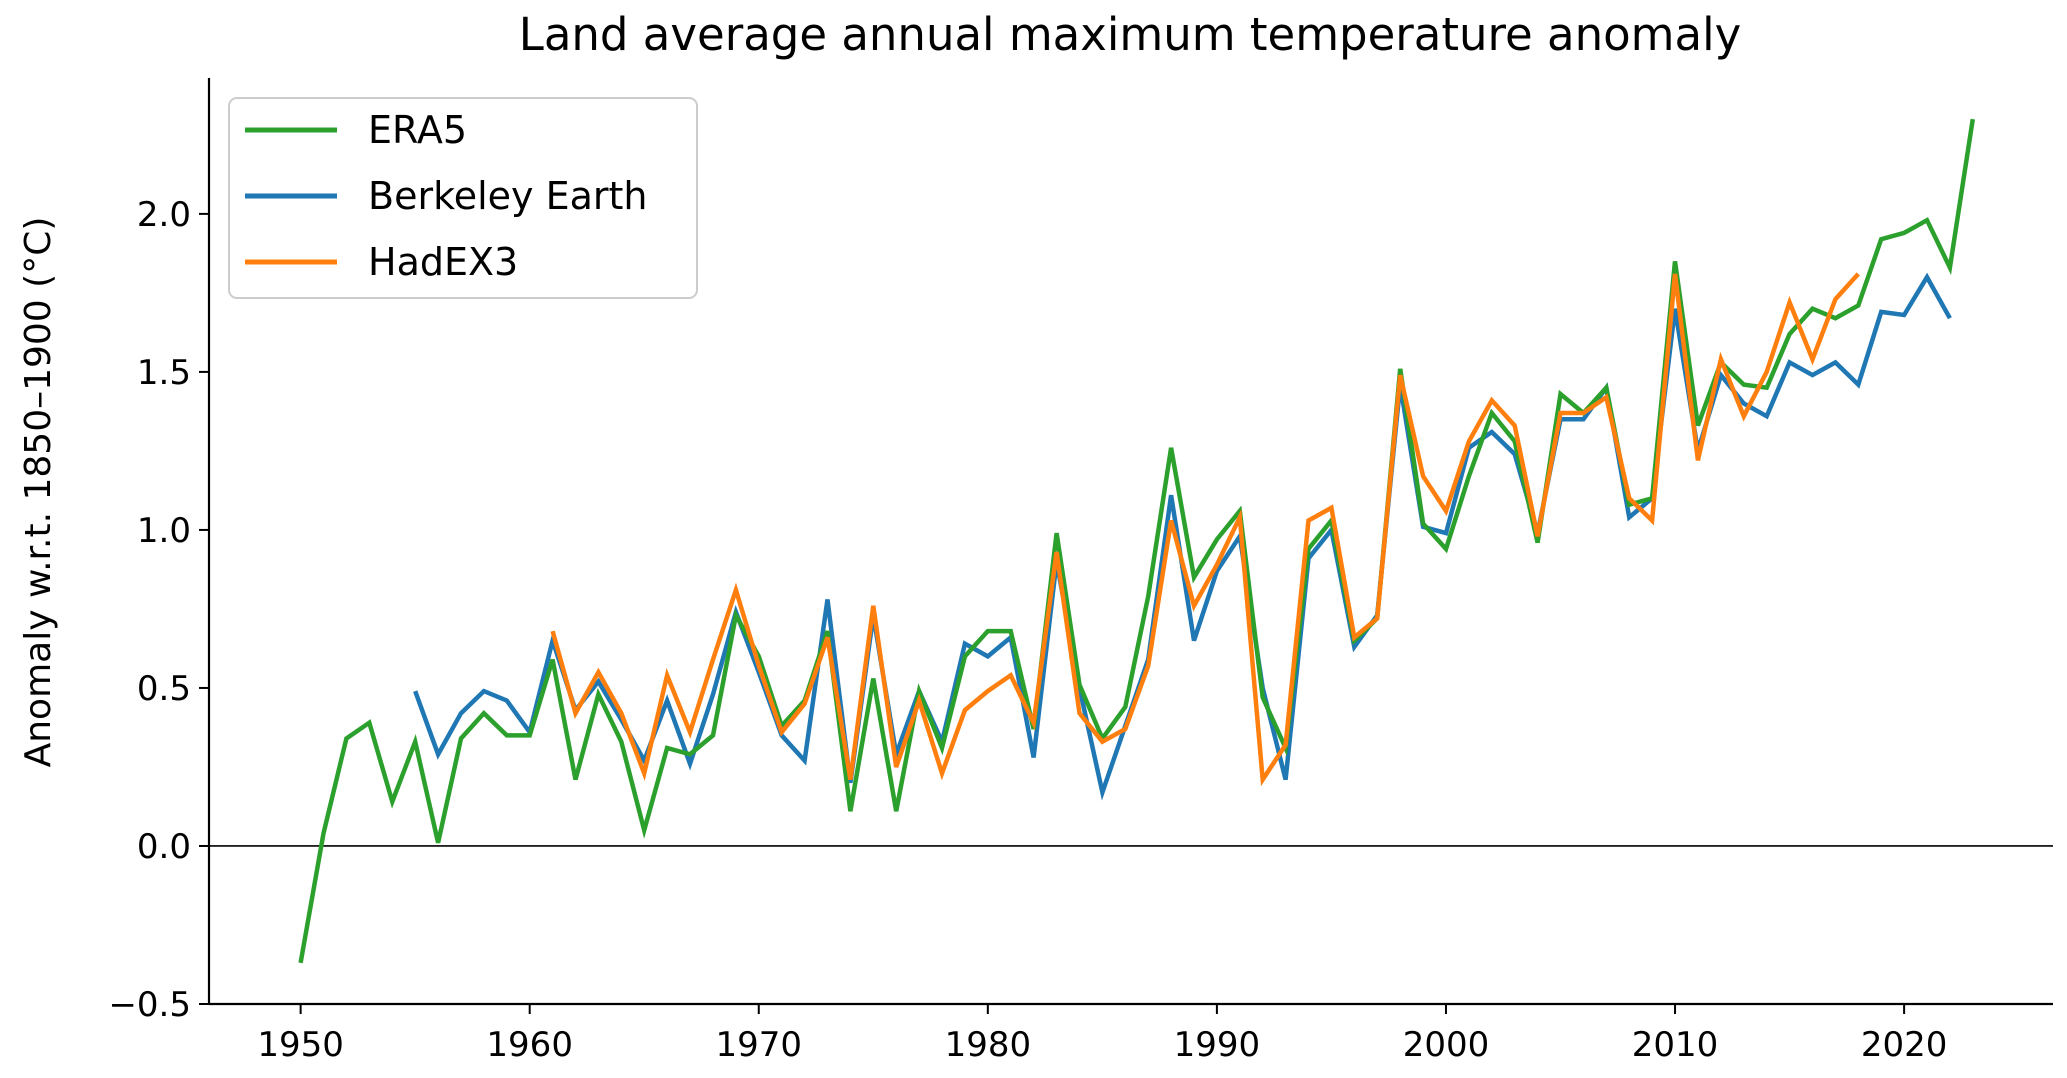  Describe the element at coordinates (1217, 1045) in the screenshot. I see `x-tick-label: 1990` at that location.